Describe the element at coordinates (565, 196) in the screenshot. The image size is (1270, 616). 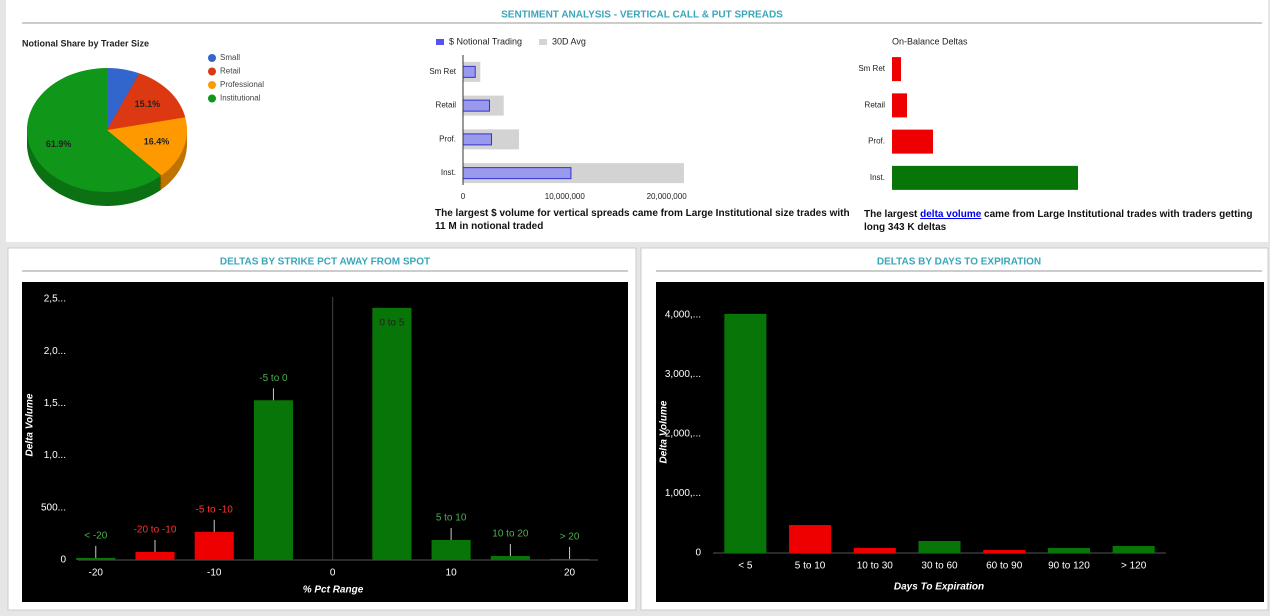
I see `x-tick-label: 10,000,000` at that location.